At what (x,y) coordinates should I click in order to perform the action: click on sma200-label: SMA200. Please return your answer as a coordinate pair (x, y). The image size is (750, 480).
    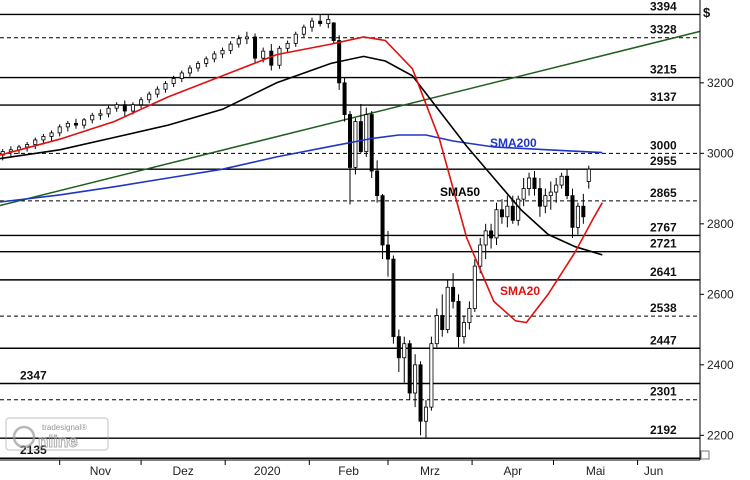
    Looking at the image, I should click on (513, 143).